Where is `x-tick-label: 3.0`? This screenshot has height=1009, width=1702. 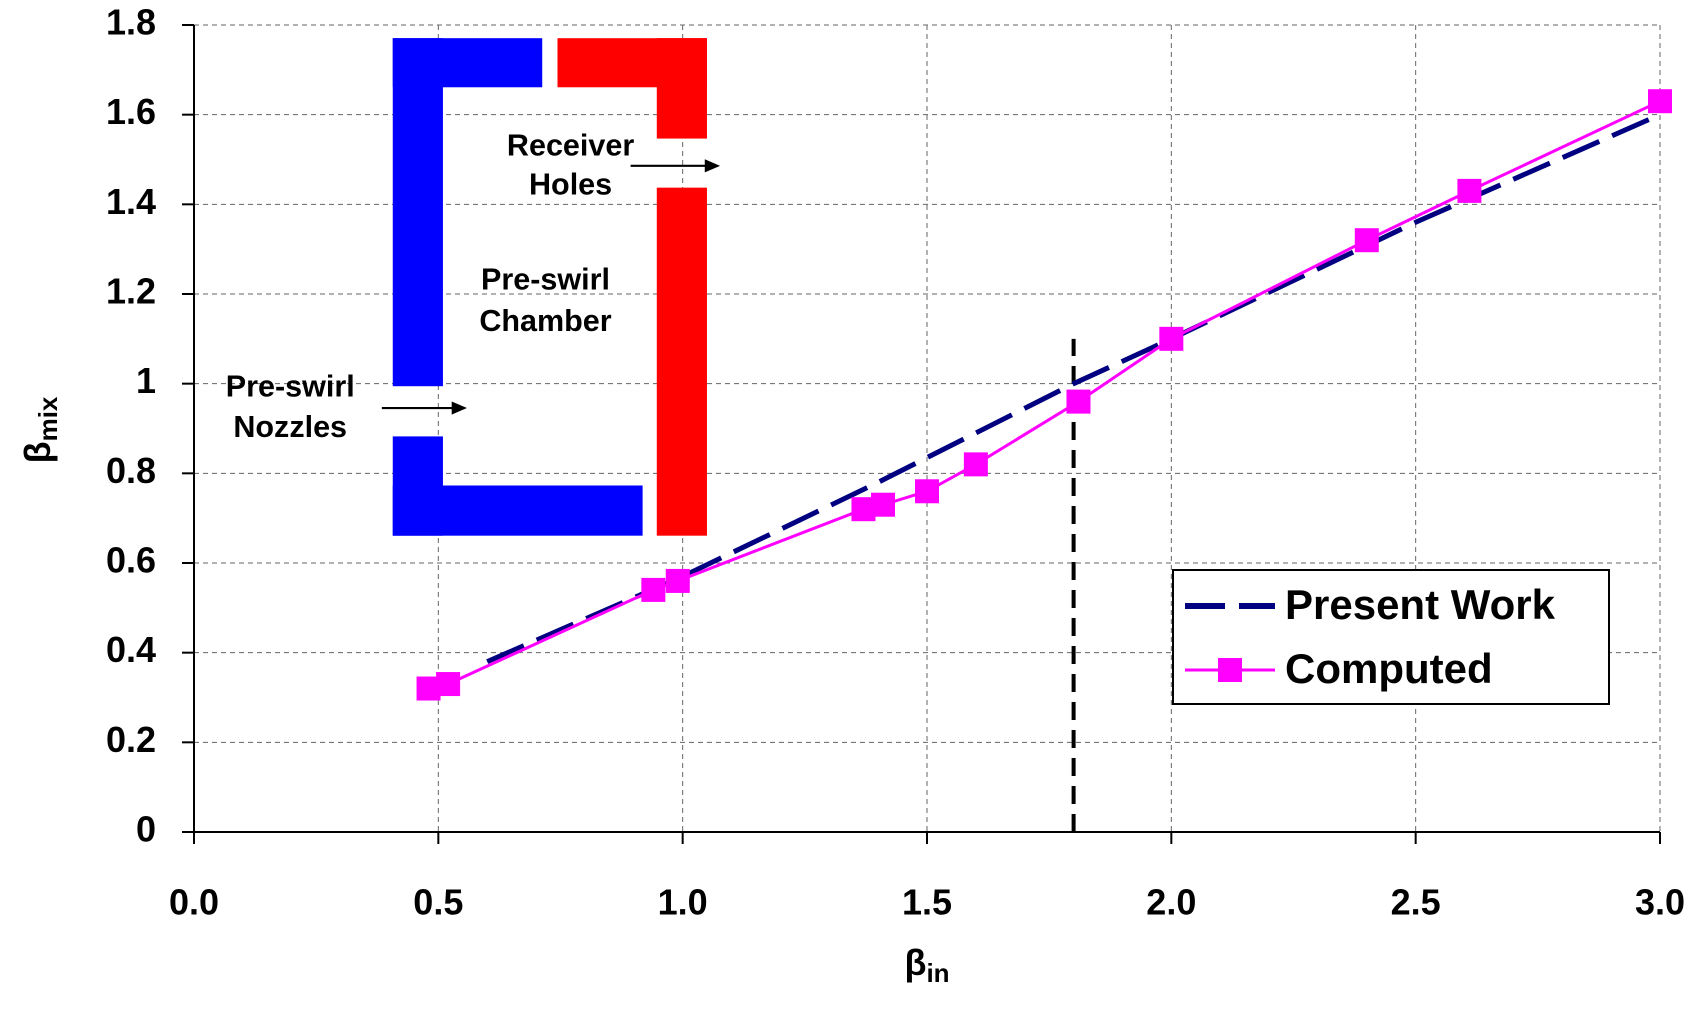
x-tick-label: 3.0 is located at coordinates (1660, 902).